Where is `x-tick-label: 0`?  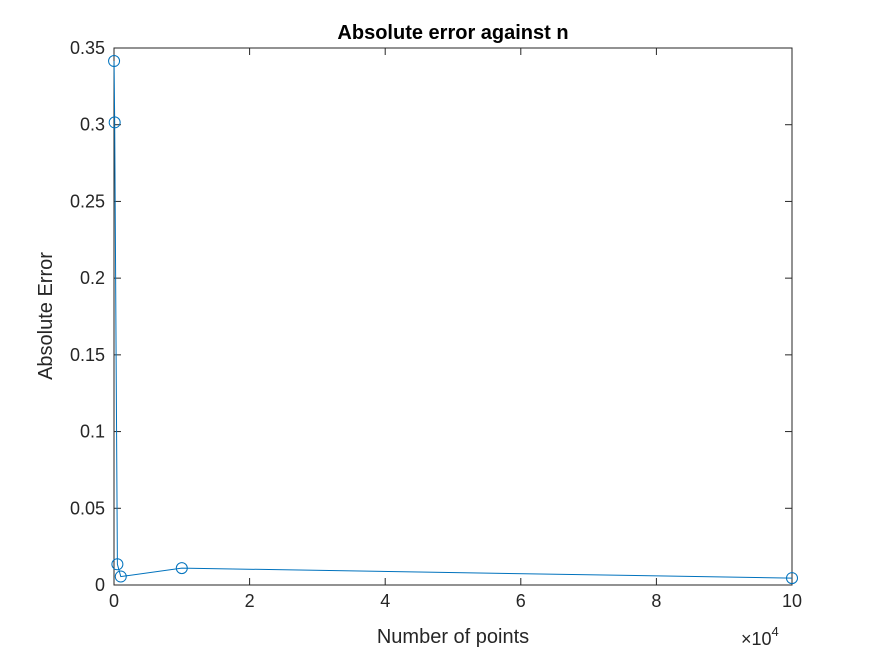
x-tick-label: 0 is located at coordinates (114, 601).